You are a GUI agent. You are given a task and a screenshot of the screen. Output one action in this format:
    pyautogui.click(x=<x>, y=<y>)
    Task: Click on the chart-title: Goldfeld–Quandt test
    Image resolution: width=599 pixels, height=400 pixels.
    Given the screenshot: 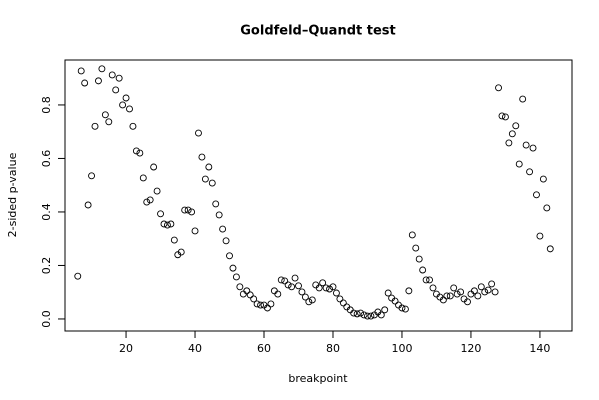 What is the action you would take?
    pyautogui.click(x=317, y=31)
    